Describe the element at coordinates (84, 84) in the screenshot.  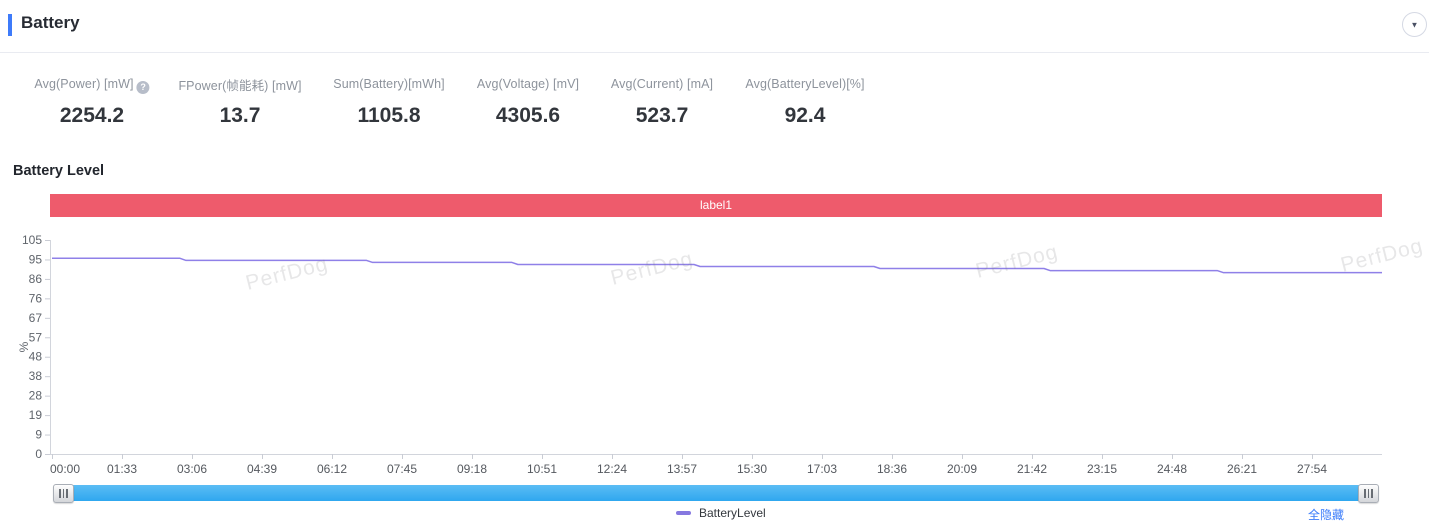
I see `metric-label-text: Avg(Power) [mW]` at that location.